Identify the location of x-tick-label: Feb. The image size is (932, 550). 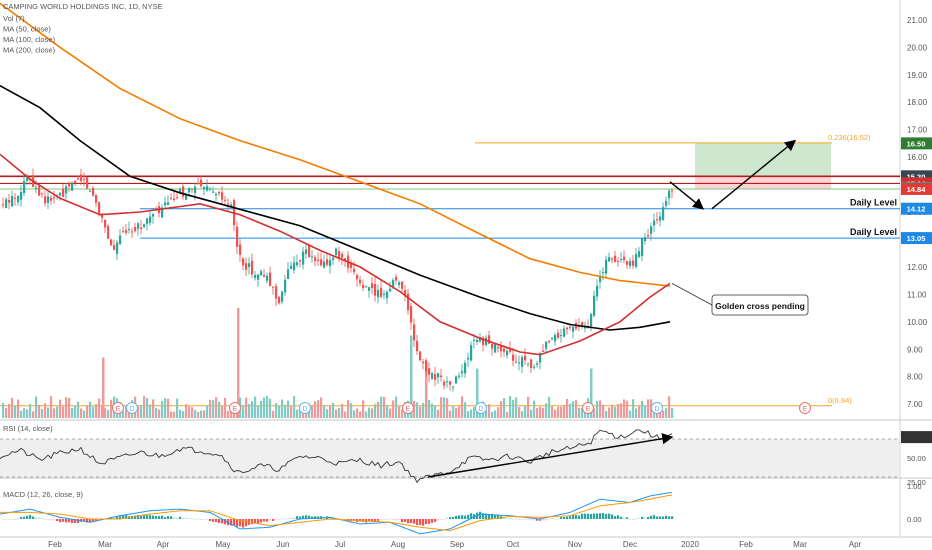
(746, 544).